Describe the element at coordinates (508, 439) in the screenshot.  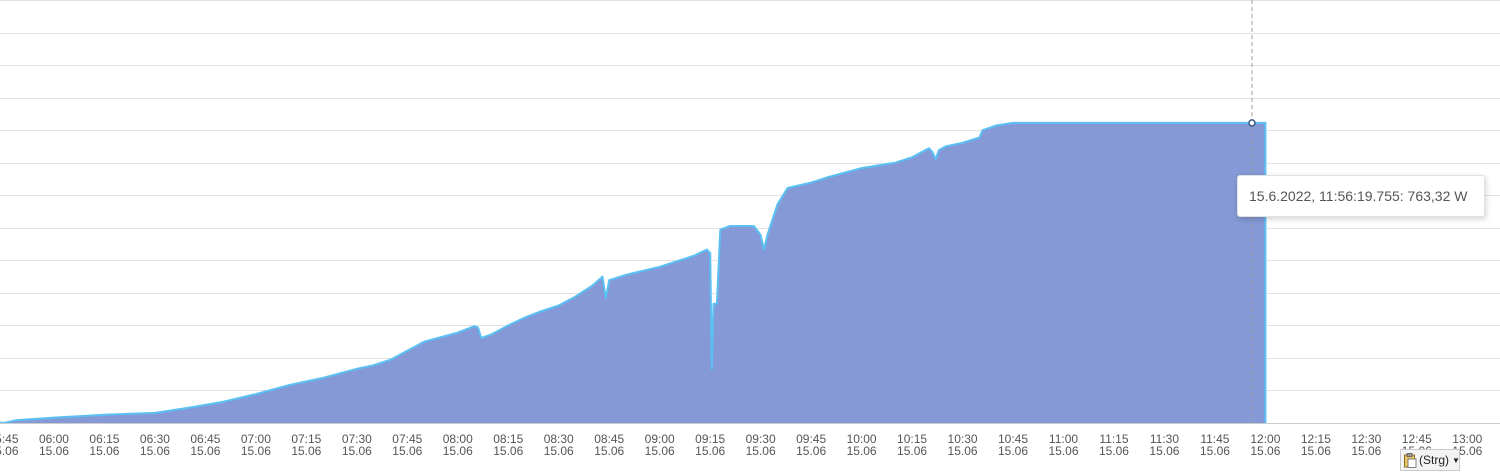
I see `x-tick-label-time: 08:15` at that location.